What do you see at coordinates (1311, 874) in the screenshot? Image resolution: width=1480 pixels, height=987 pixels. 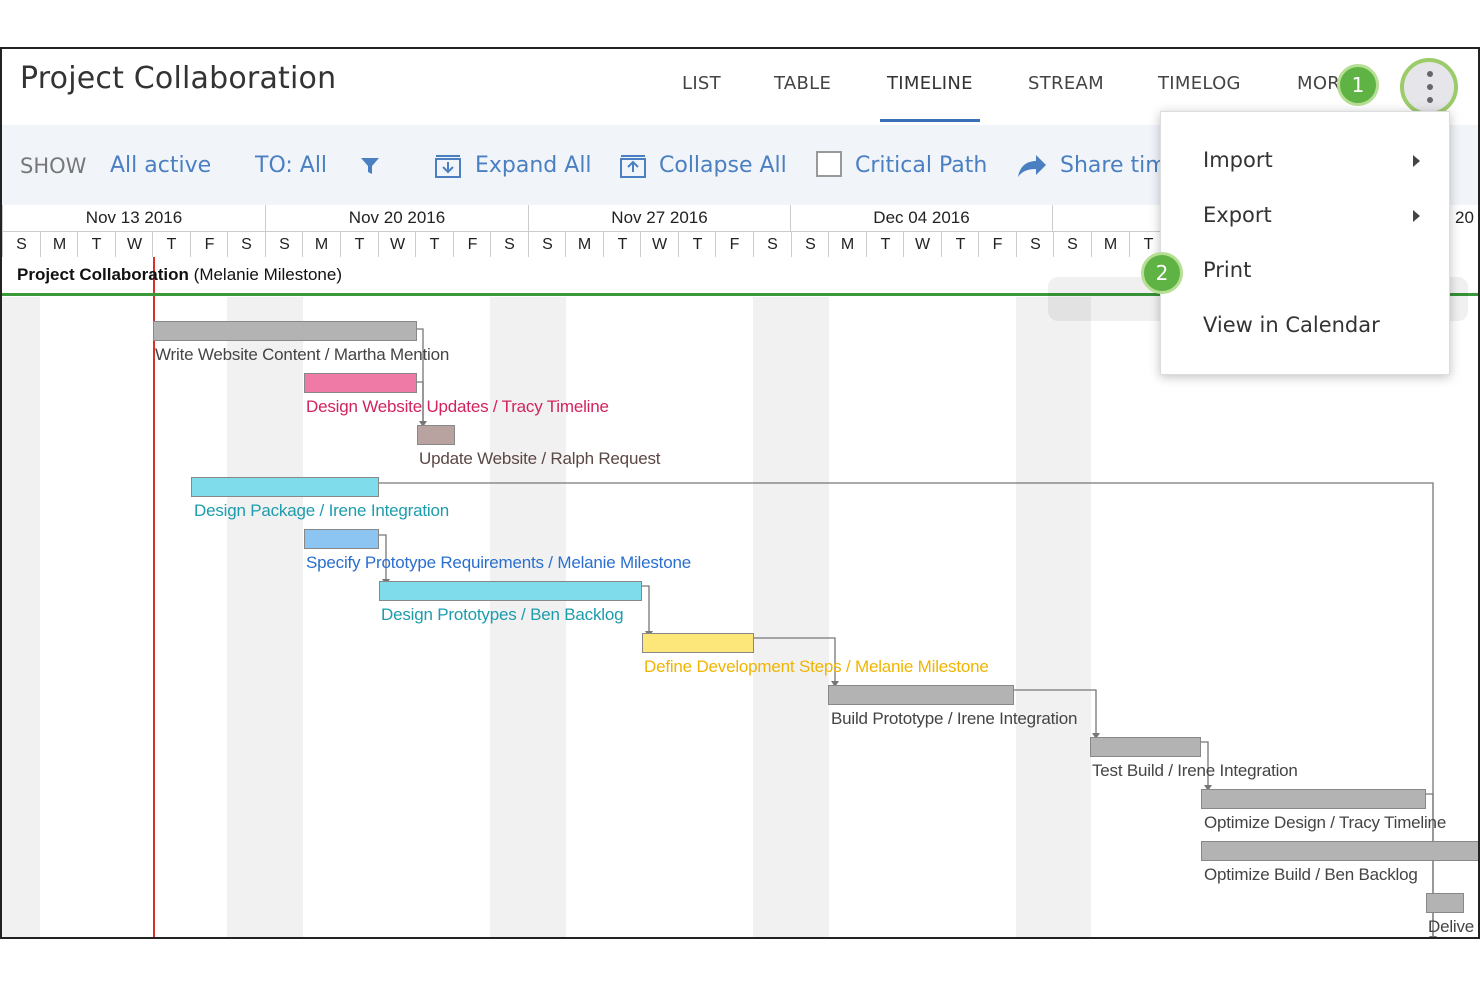 I see `task-label: Optimize Build / Ben Backlog` at bounding box center [1311, 874].